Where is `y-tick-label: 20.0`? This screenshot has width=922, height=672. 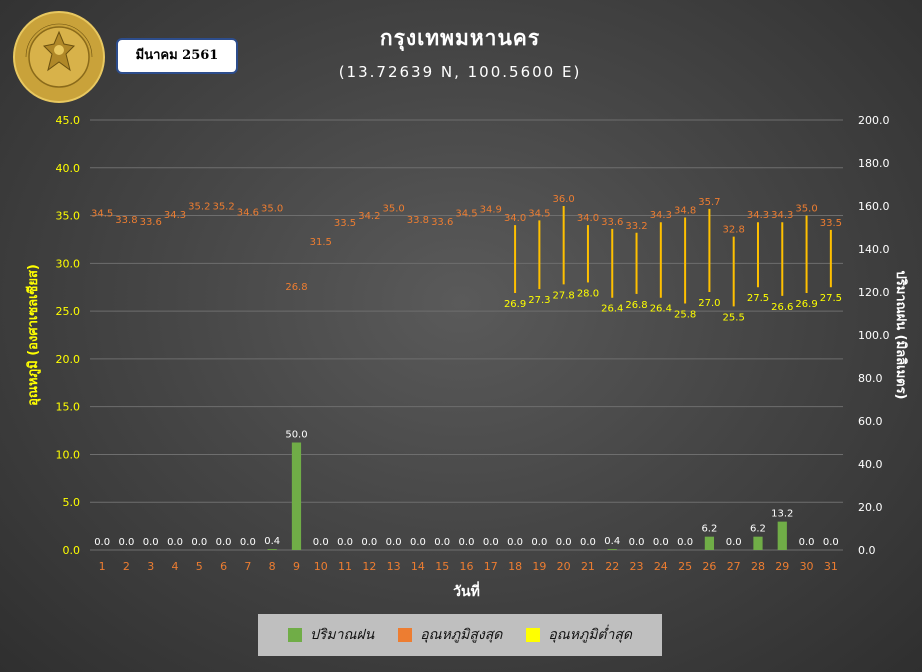
y-tick-label: 20.0 is located at coordinates (68, 359).